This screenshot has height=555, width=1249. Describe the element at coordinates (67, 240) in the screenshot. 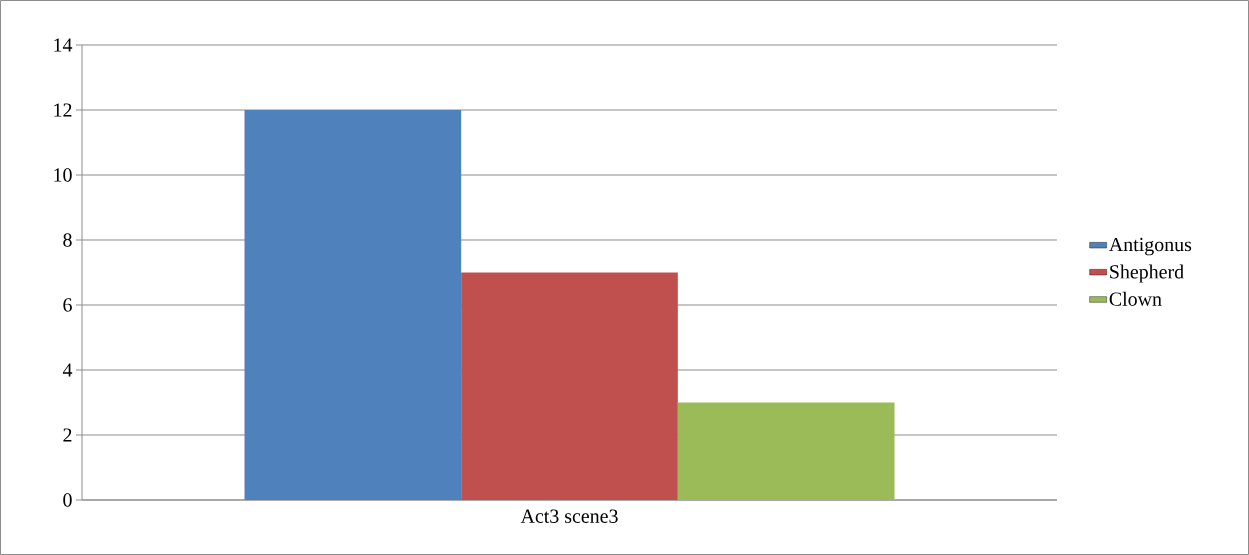

I see `y-tick-label: 8` at that location.